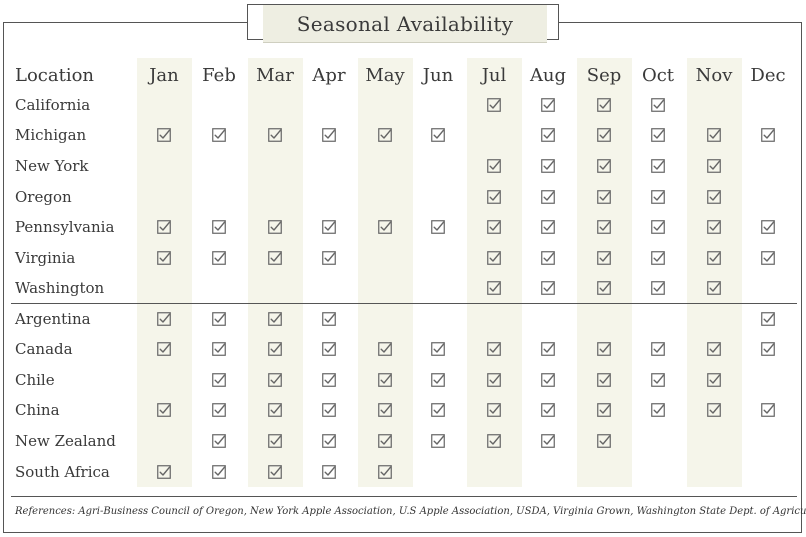 This screenshot has width=806, height=537. What do you see at coordinates (164, 75) in the screenshot?
I see `month-header-jan: Jan` at bounding box center [164, 75].